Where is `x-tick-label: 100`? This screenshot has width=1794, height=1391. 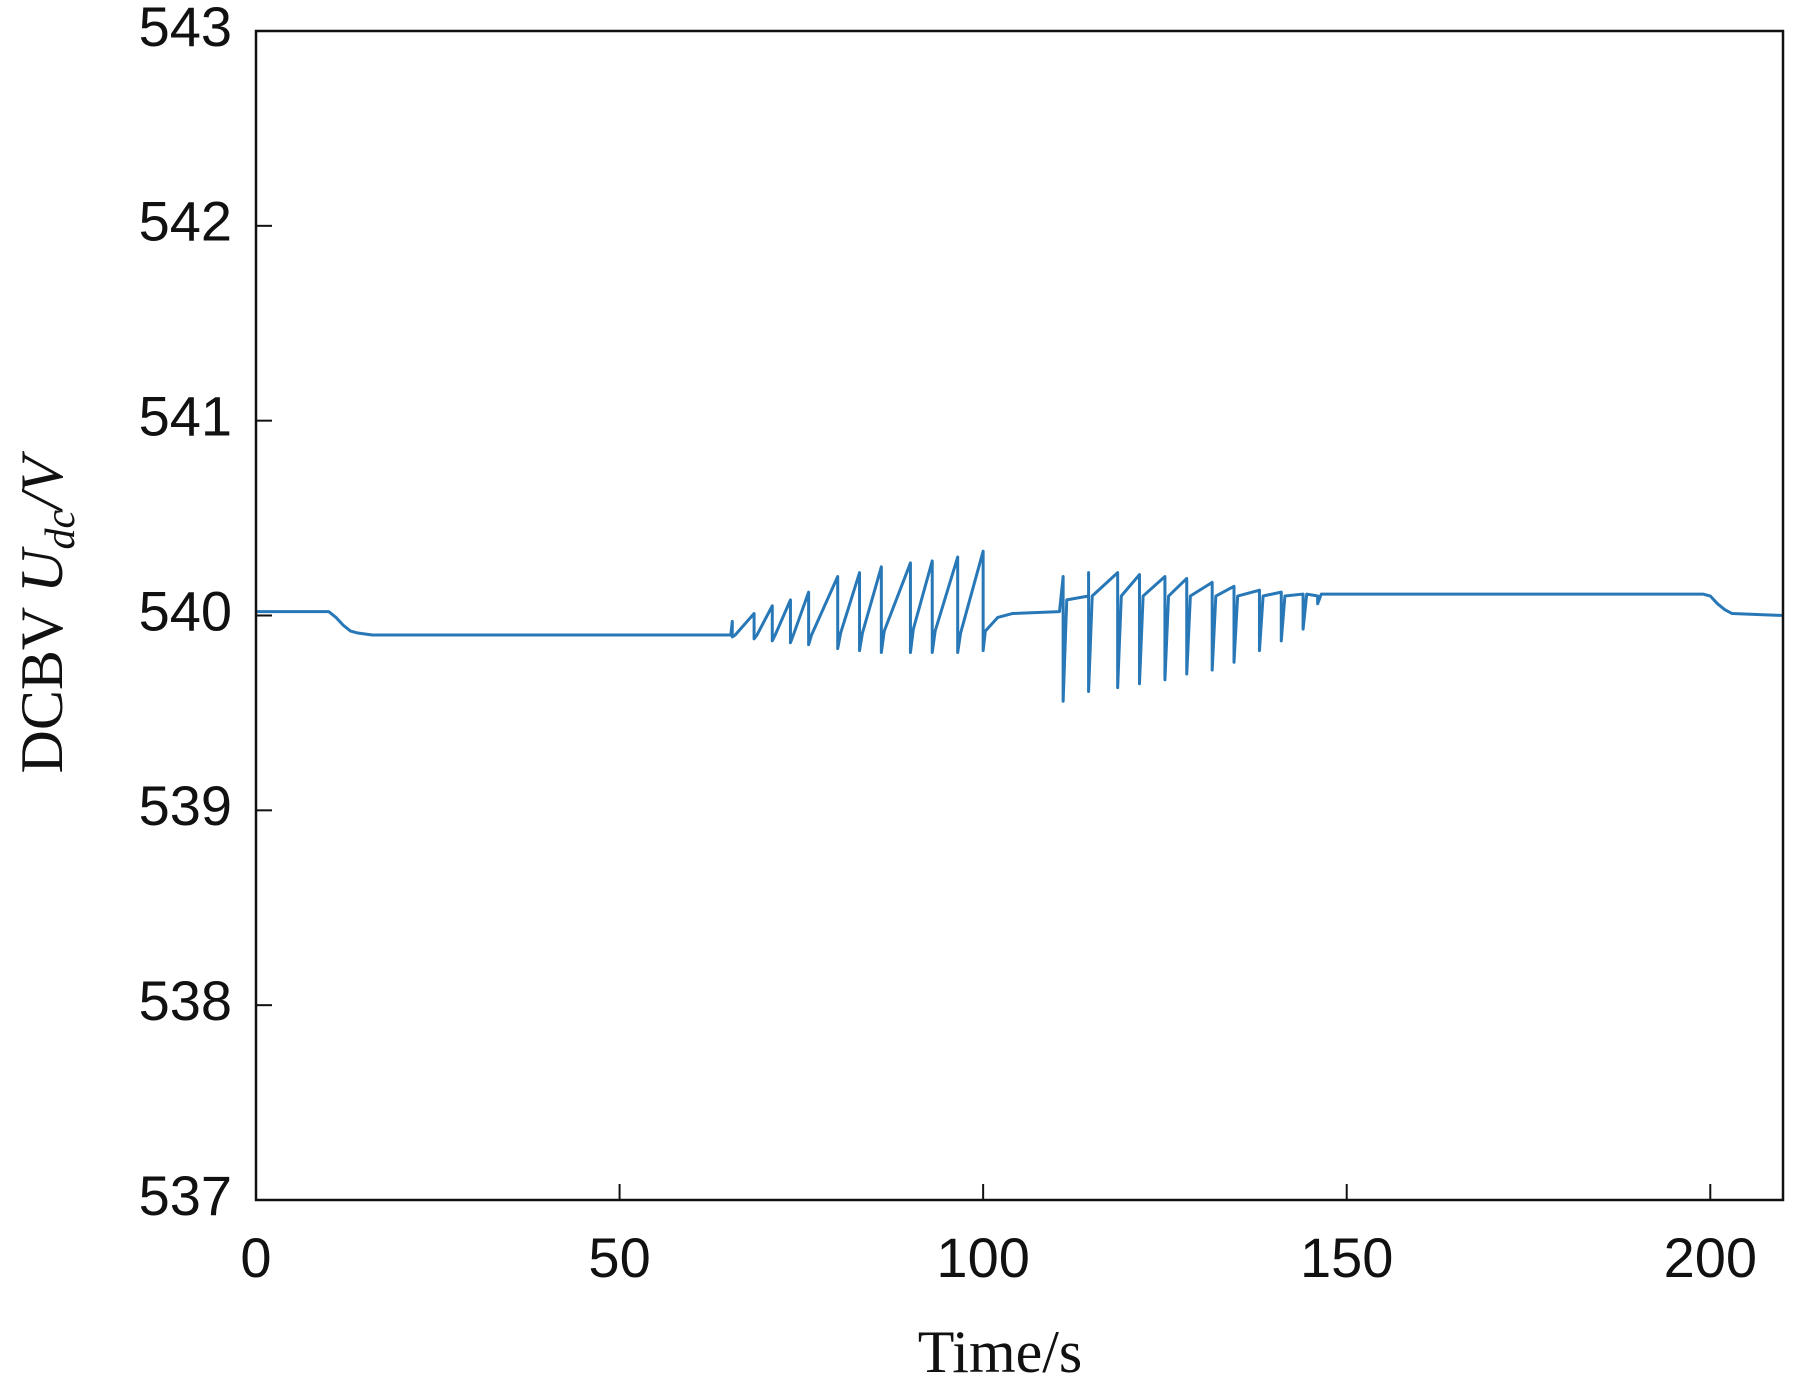 x-tick-label: 100 is located at coordinates (982, 1257).